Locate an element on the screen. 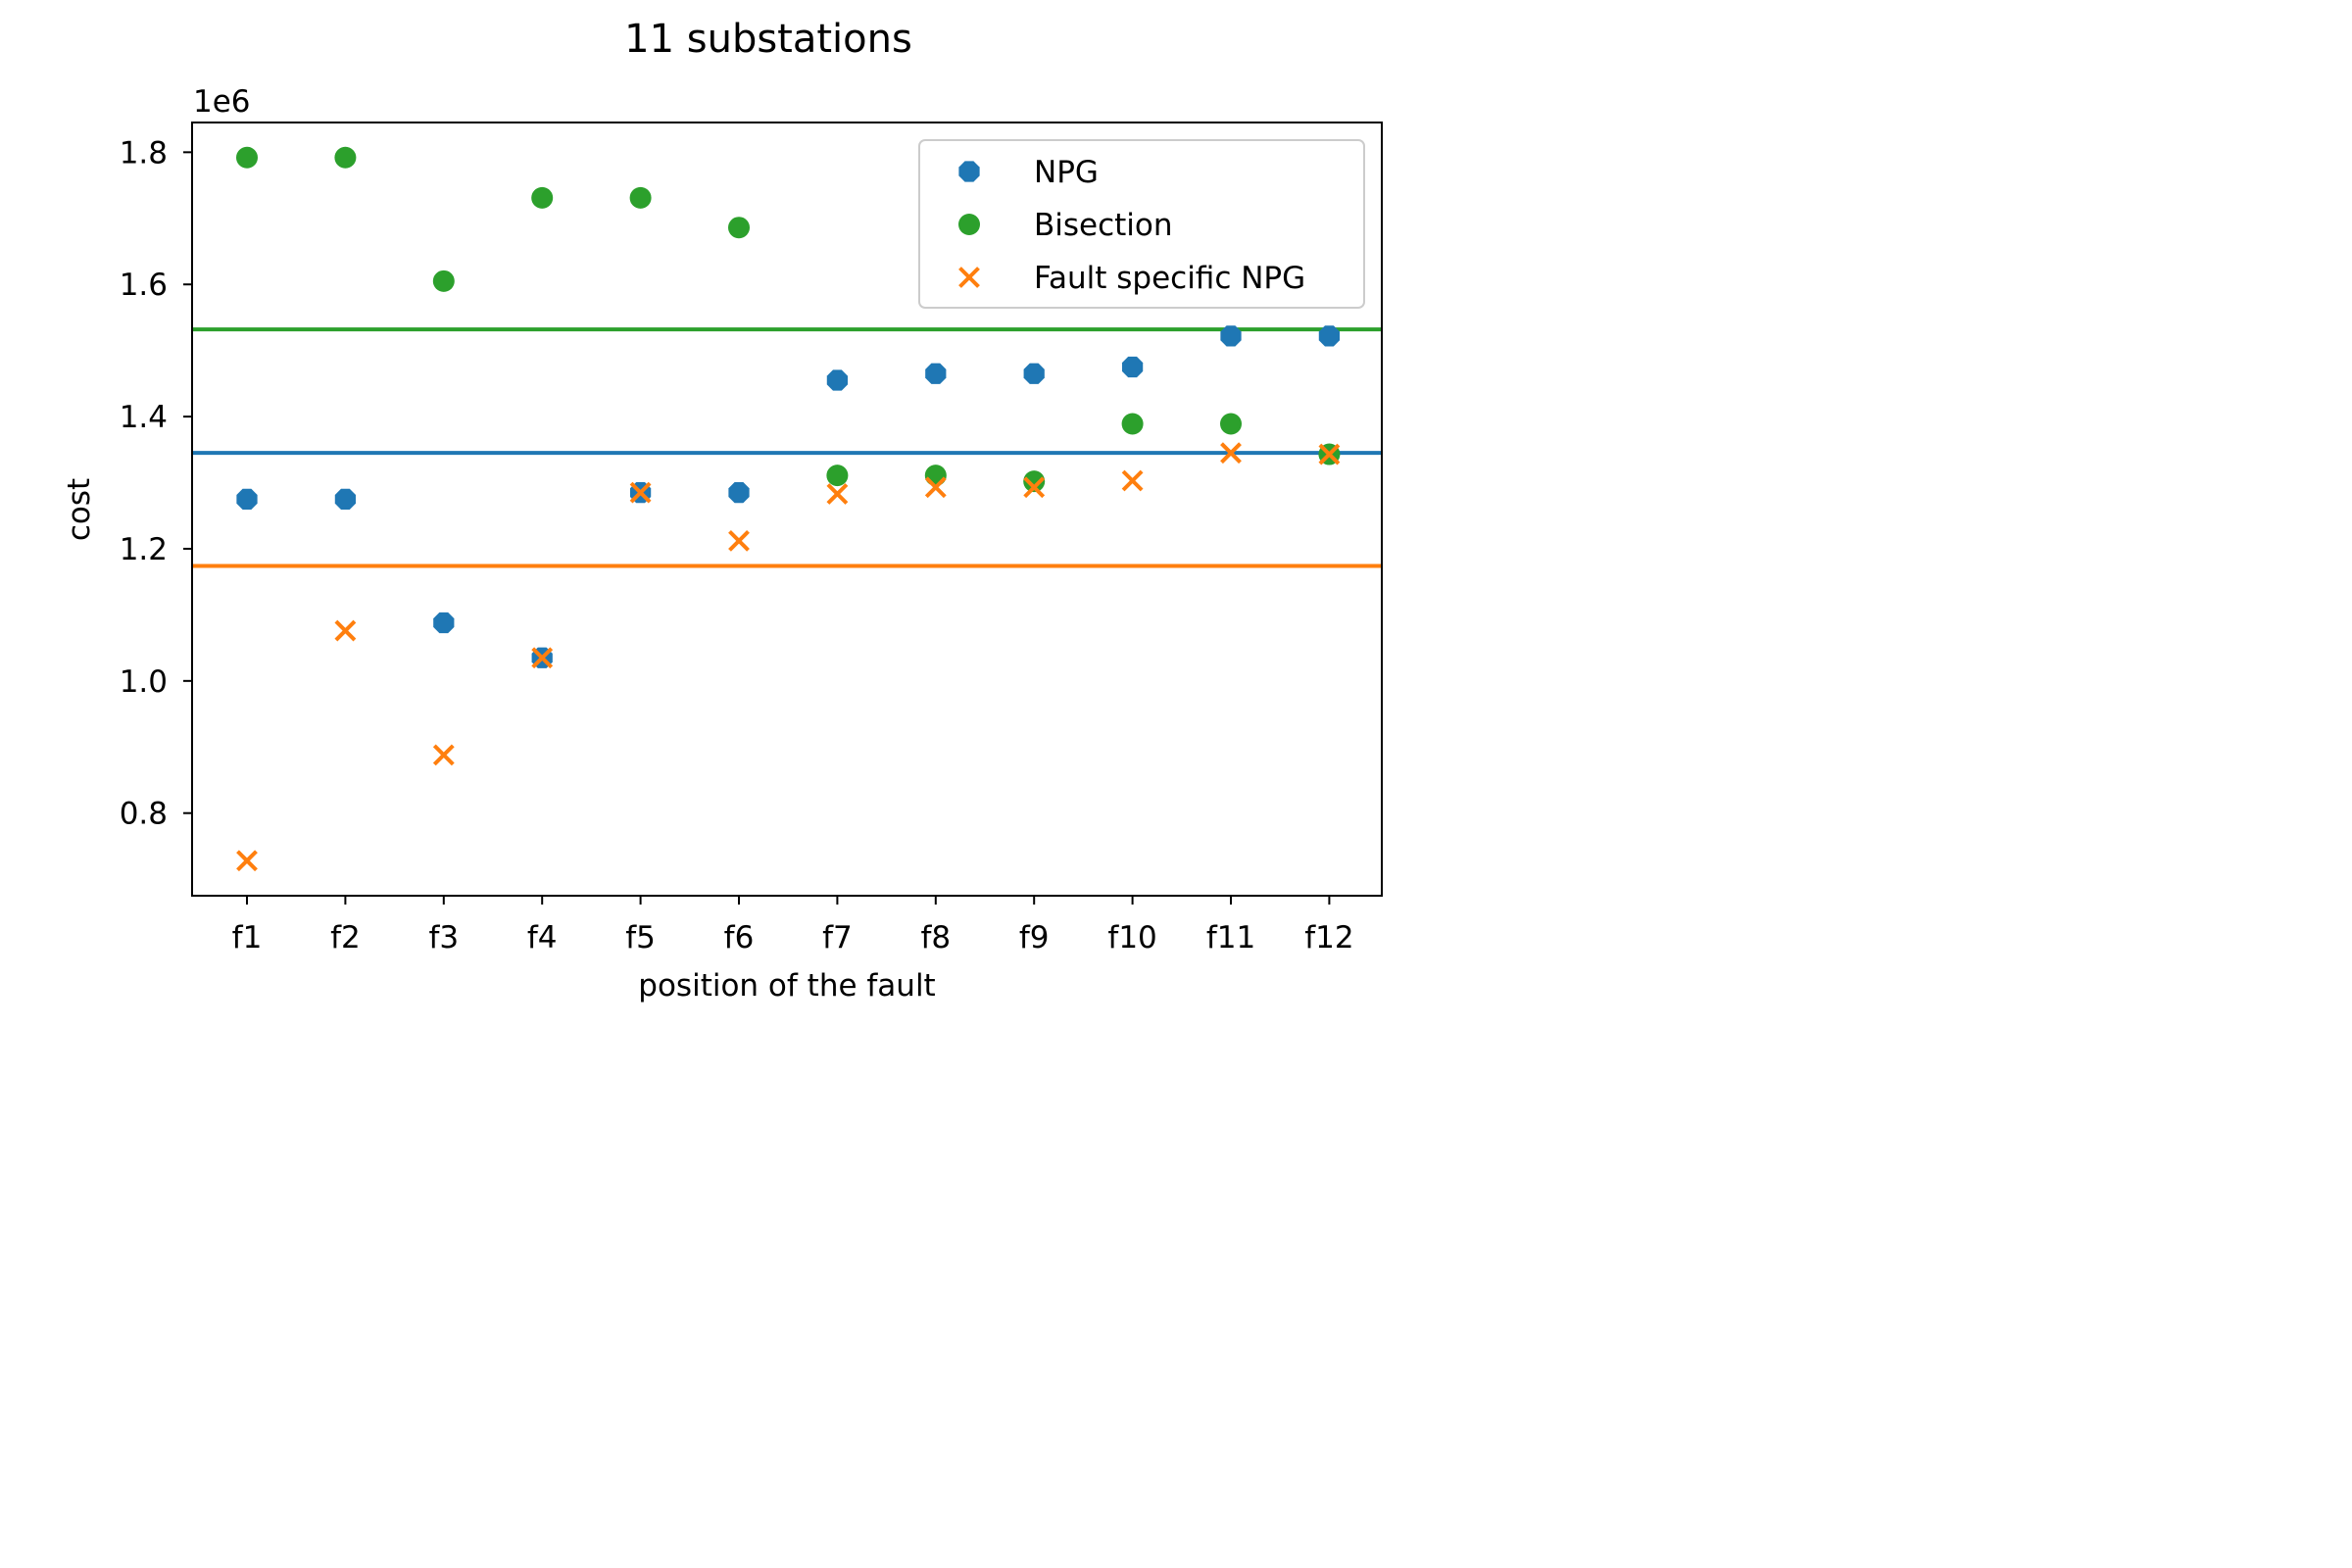  point-fault-specific-npg-f12 is located at coordinates (1329, 454).